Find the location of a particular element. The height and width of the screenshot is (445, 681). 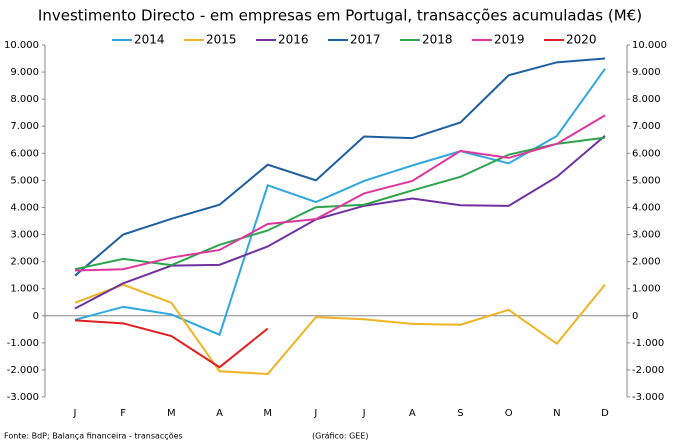

y-tick-label: -1.000 is located at coordinates (23, 343).